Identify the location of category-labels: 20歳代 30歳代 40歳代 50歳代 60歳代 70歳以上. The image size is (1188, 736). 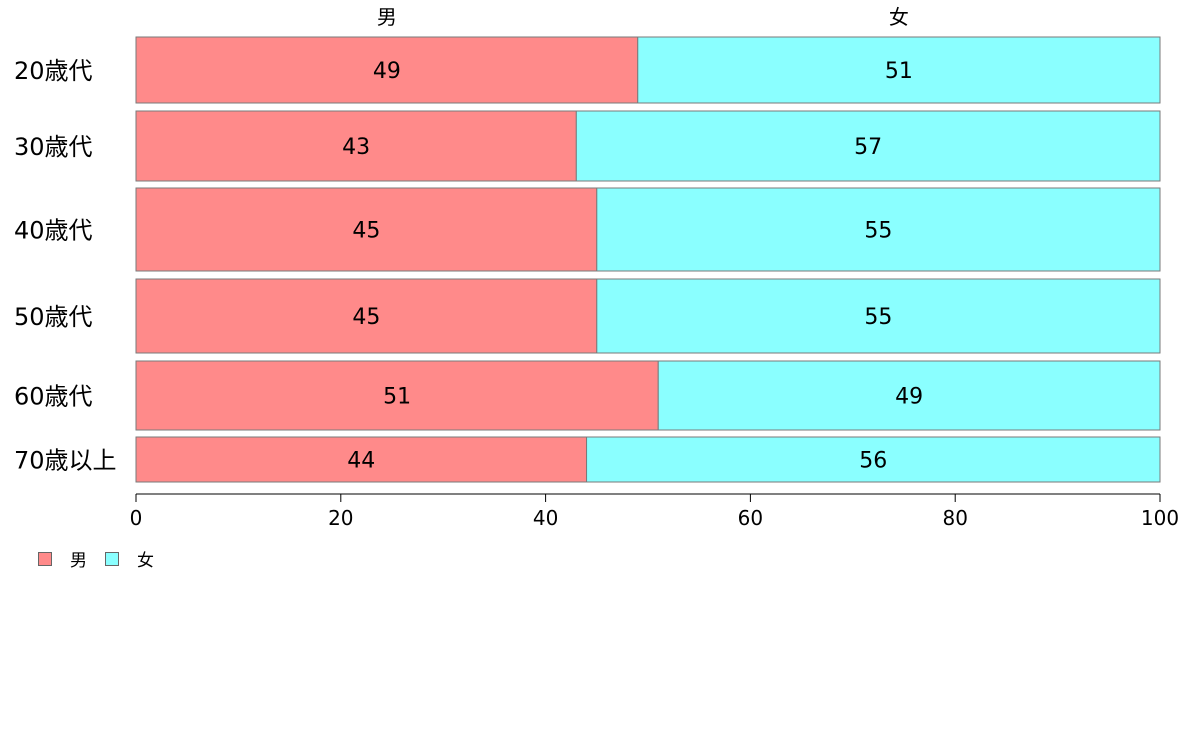
(65, 266).